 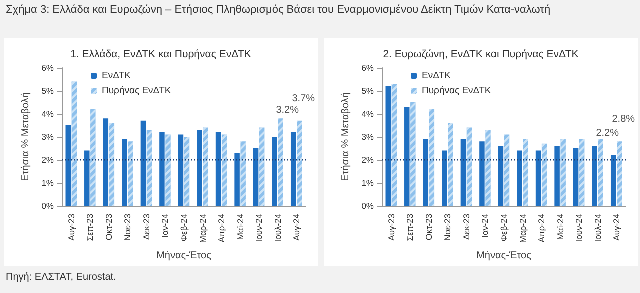 I want to click on text: Σχήμα 3: Ελλάδα και Ευρωζώνη – Ετήσιος Πληθωρισμός Βάσει του Εναρμονισμένου Δείκτη Τιμών Κατα-ναλωτή, so click(x=279, y=10).